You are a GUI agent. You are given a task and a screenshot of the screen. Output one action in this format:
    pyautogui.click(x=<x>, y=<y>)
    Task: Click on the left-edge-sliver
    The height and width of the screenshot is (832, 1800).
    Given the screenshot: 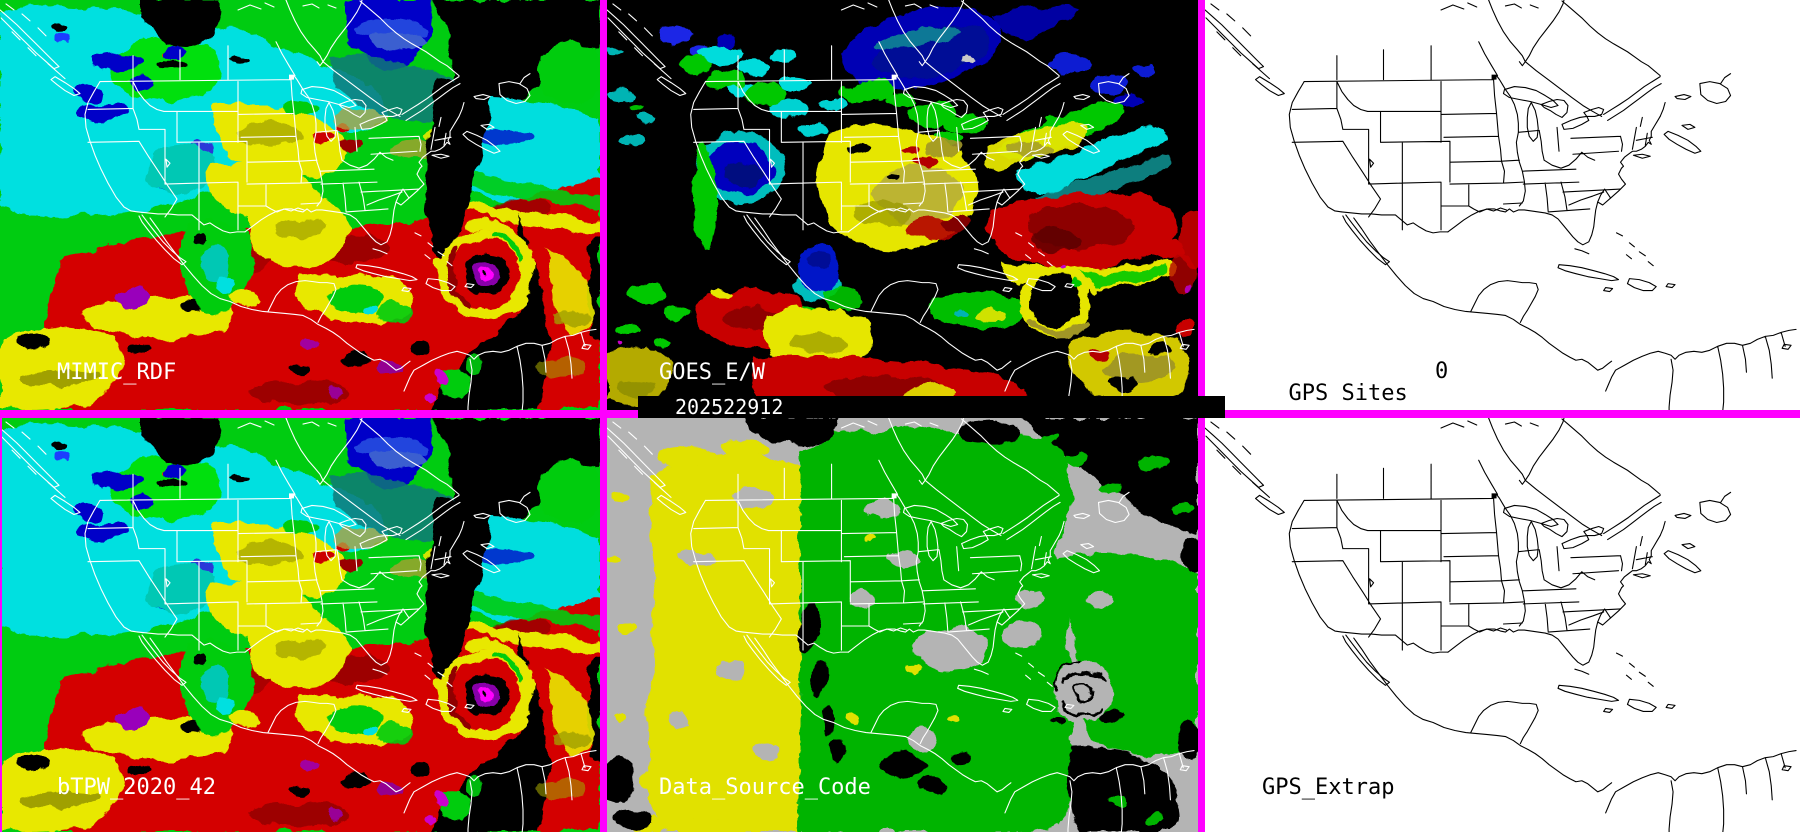 What is the action you would take?
    pyautogui.click(x=1, y=625)
    